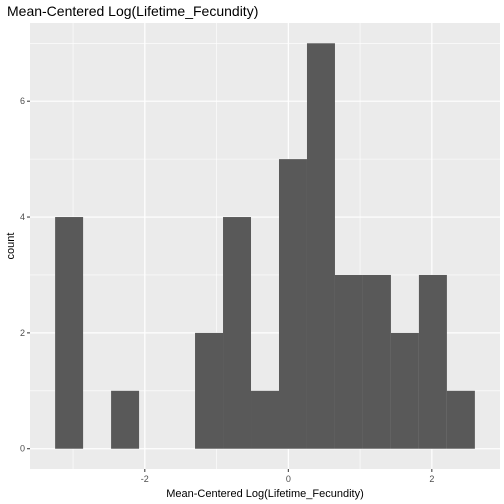 Image resolution: width=504 pixels, height=504 pixels. What do you see at coordinates (145, 479) in the screenshot?
I see `x-tick-label: -2` at bounding box center [145, 479].